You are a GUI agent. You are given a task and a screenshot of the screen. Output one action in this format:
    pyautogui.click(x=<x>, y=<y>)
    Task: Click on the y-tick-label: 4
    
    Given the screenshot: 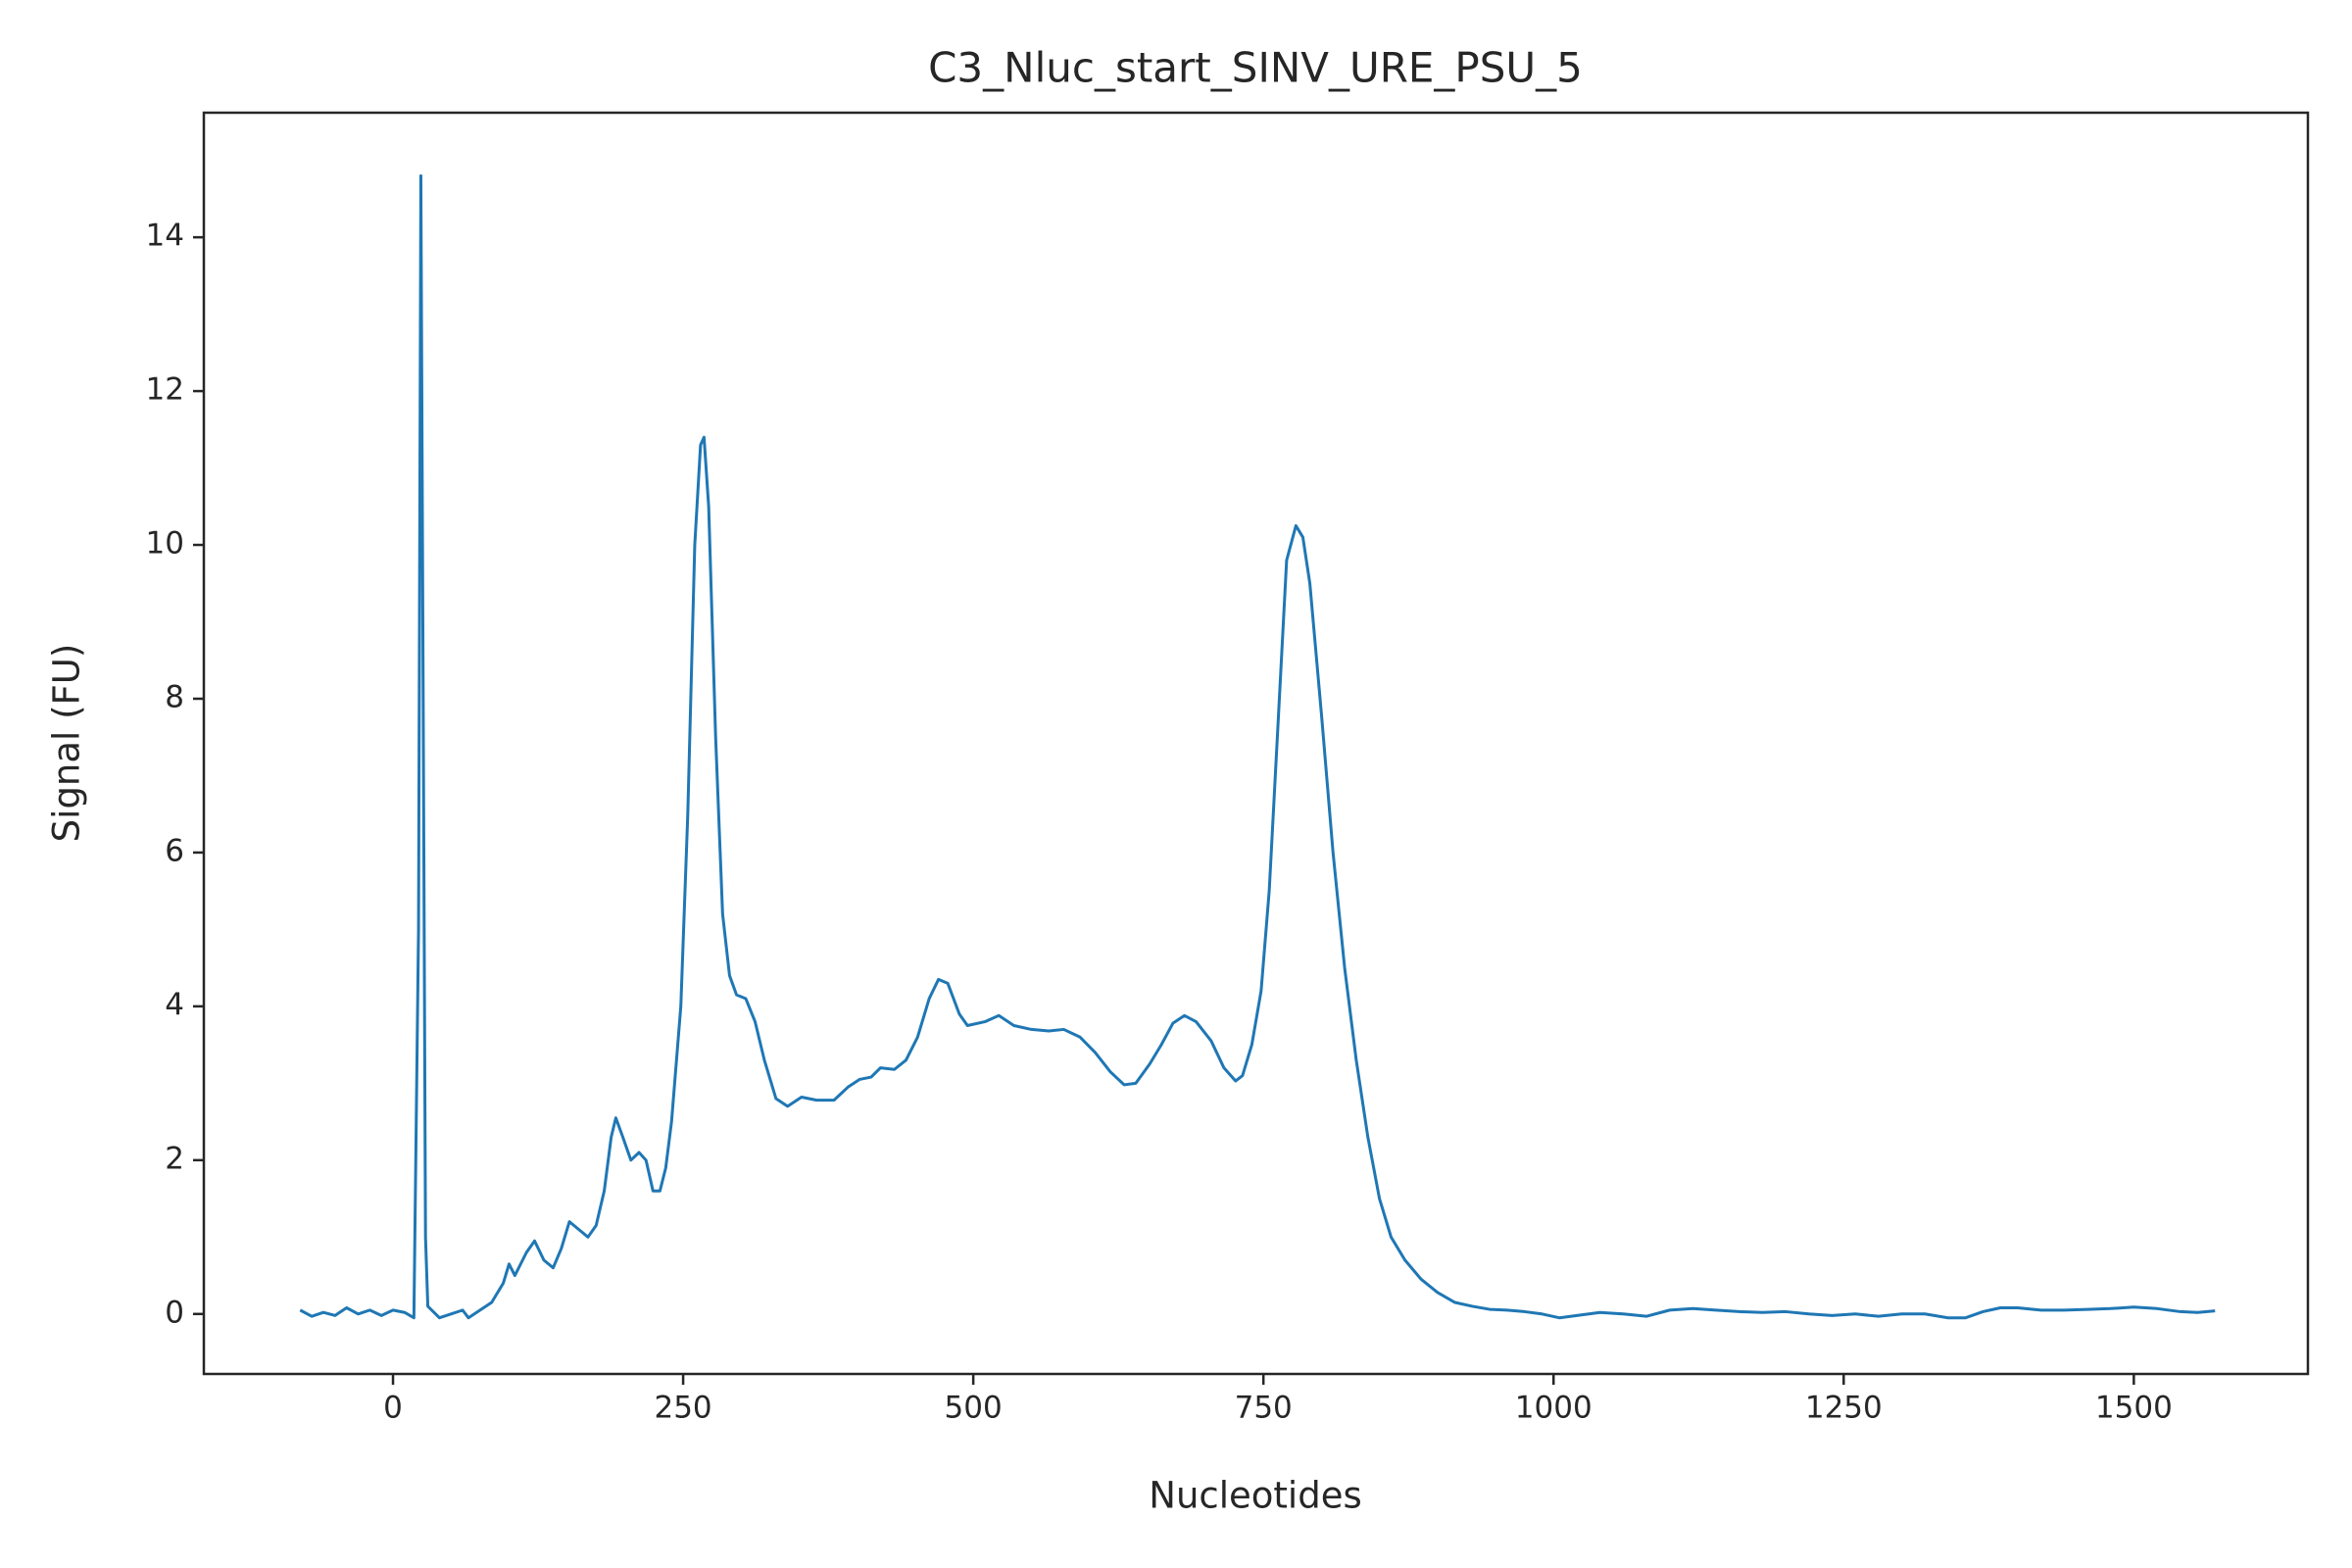 What is the action you would take?
    pyautogui.click(x=174, y=1004)
    